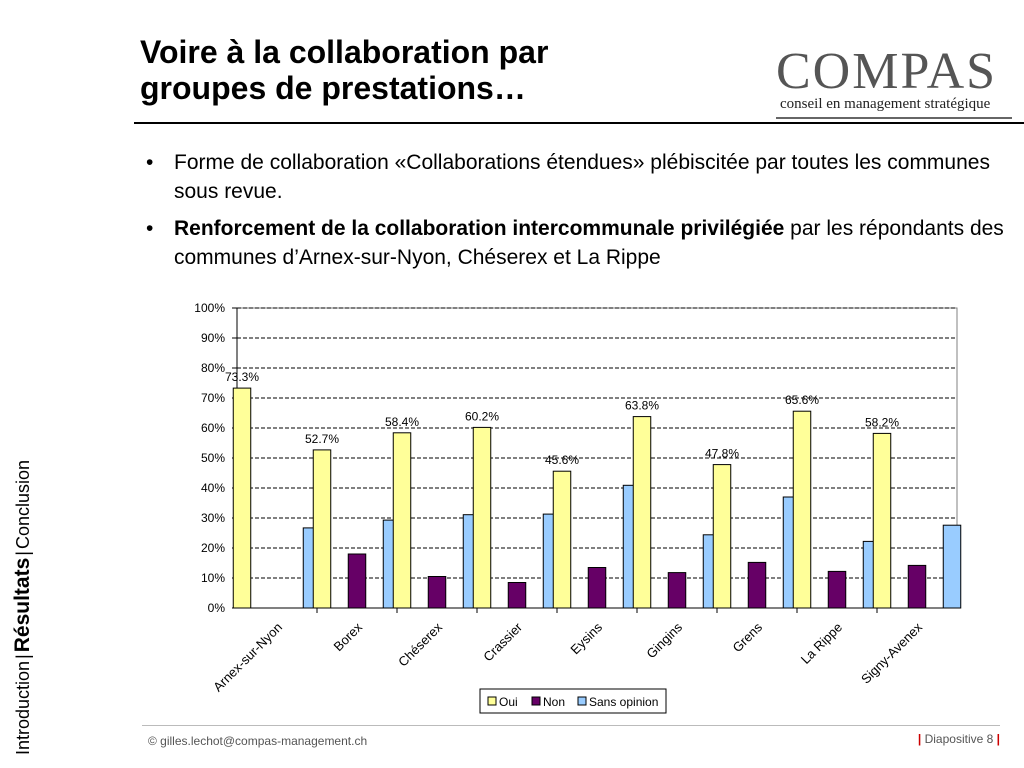 The image size is (1024, 768). I want to click on logo-tagline: conseil en management stratégique, so click(885, 104).